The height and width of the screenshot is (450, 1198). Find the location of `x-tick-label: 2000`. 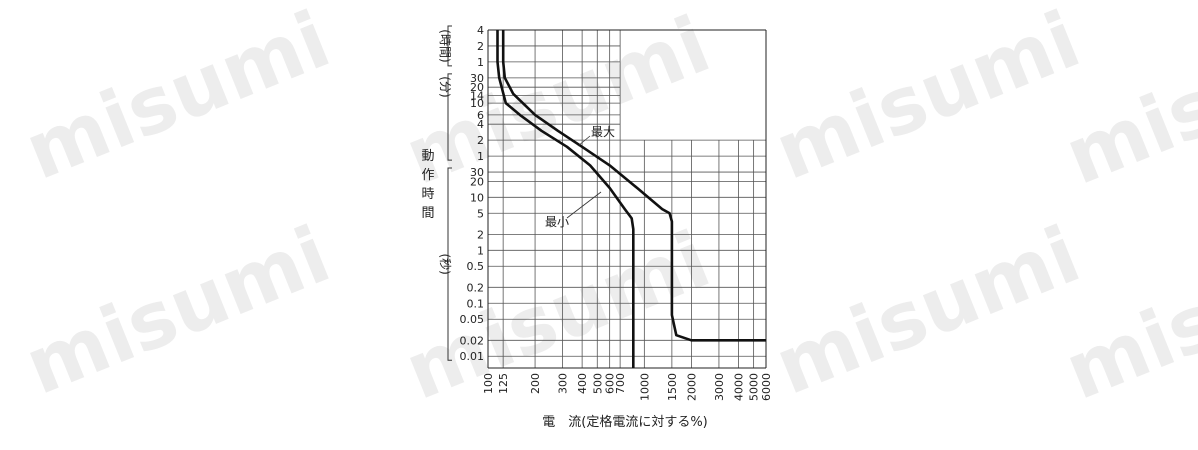

x-tick-label: 2000 is located at coordinates (691, 387).